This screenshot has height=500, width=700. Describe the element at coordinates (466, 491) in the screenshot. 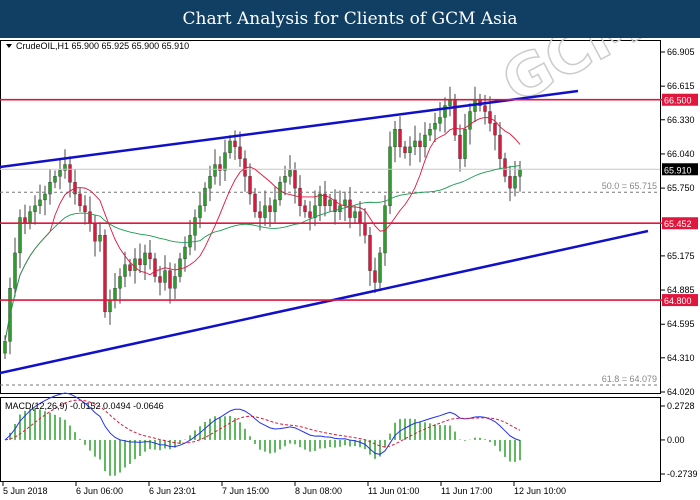

I see `x-tick-label: 11 Jun 17:00` at that location.